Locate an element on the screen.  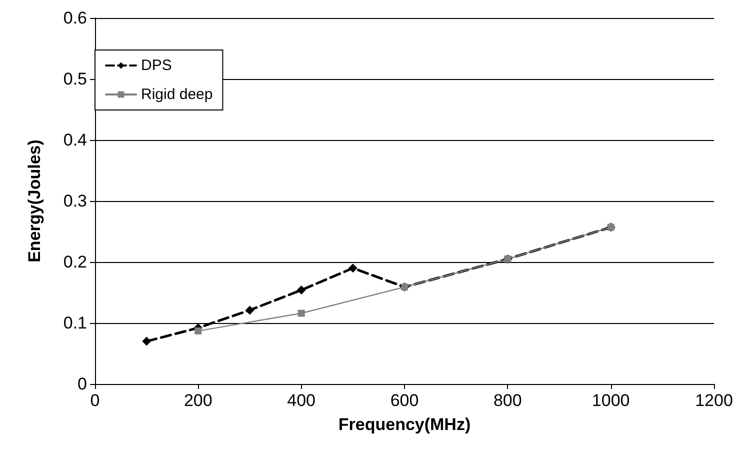
y-tick-label: 0.1 is located at coordinates (75, 323).